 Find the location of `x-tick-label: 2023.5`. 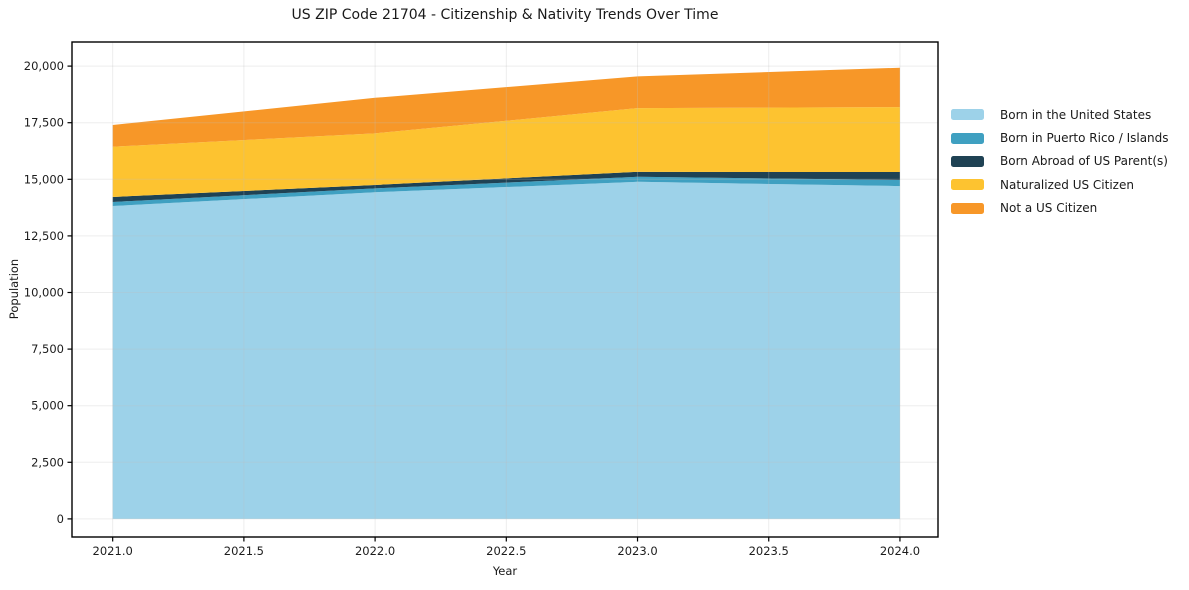

x-tick-label: 2023.5 is located at coordinates (769, 551).